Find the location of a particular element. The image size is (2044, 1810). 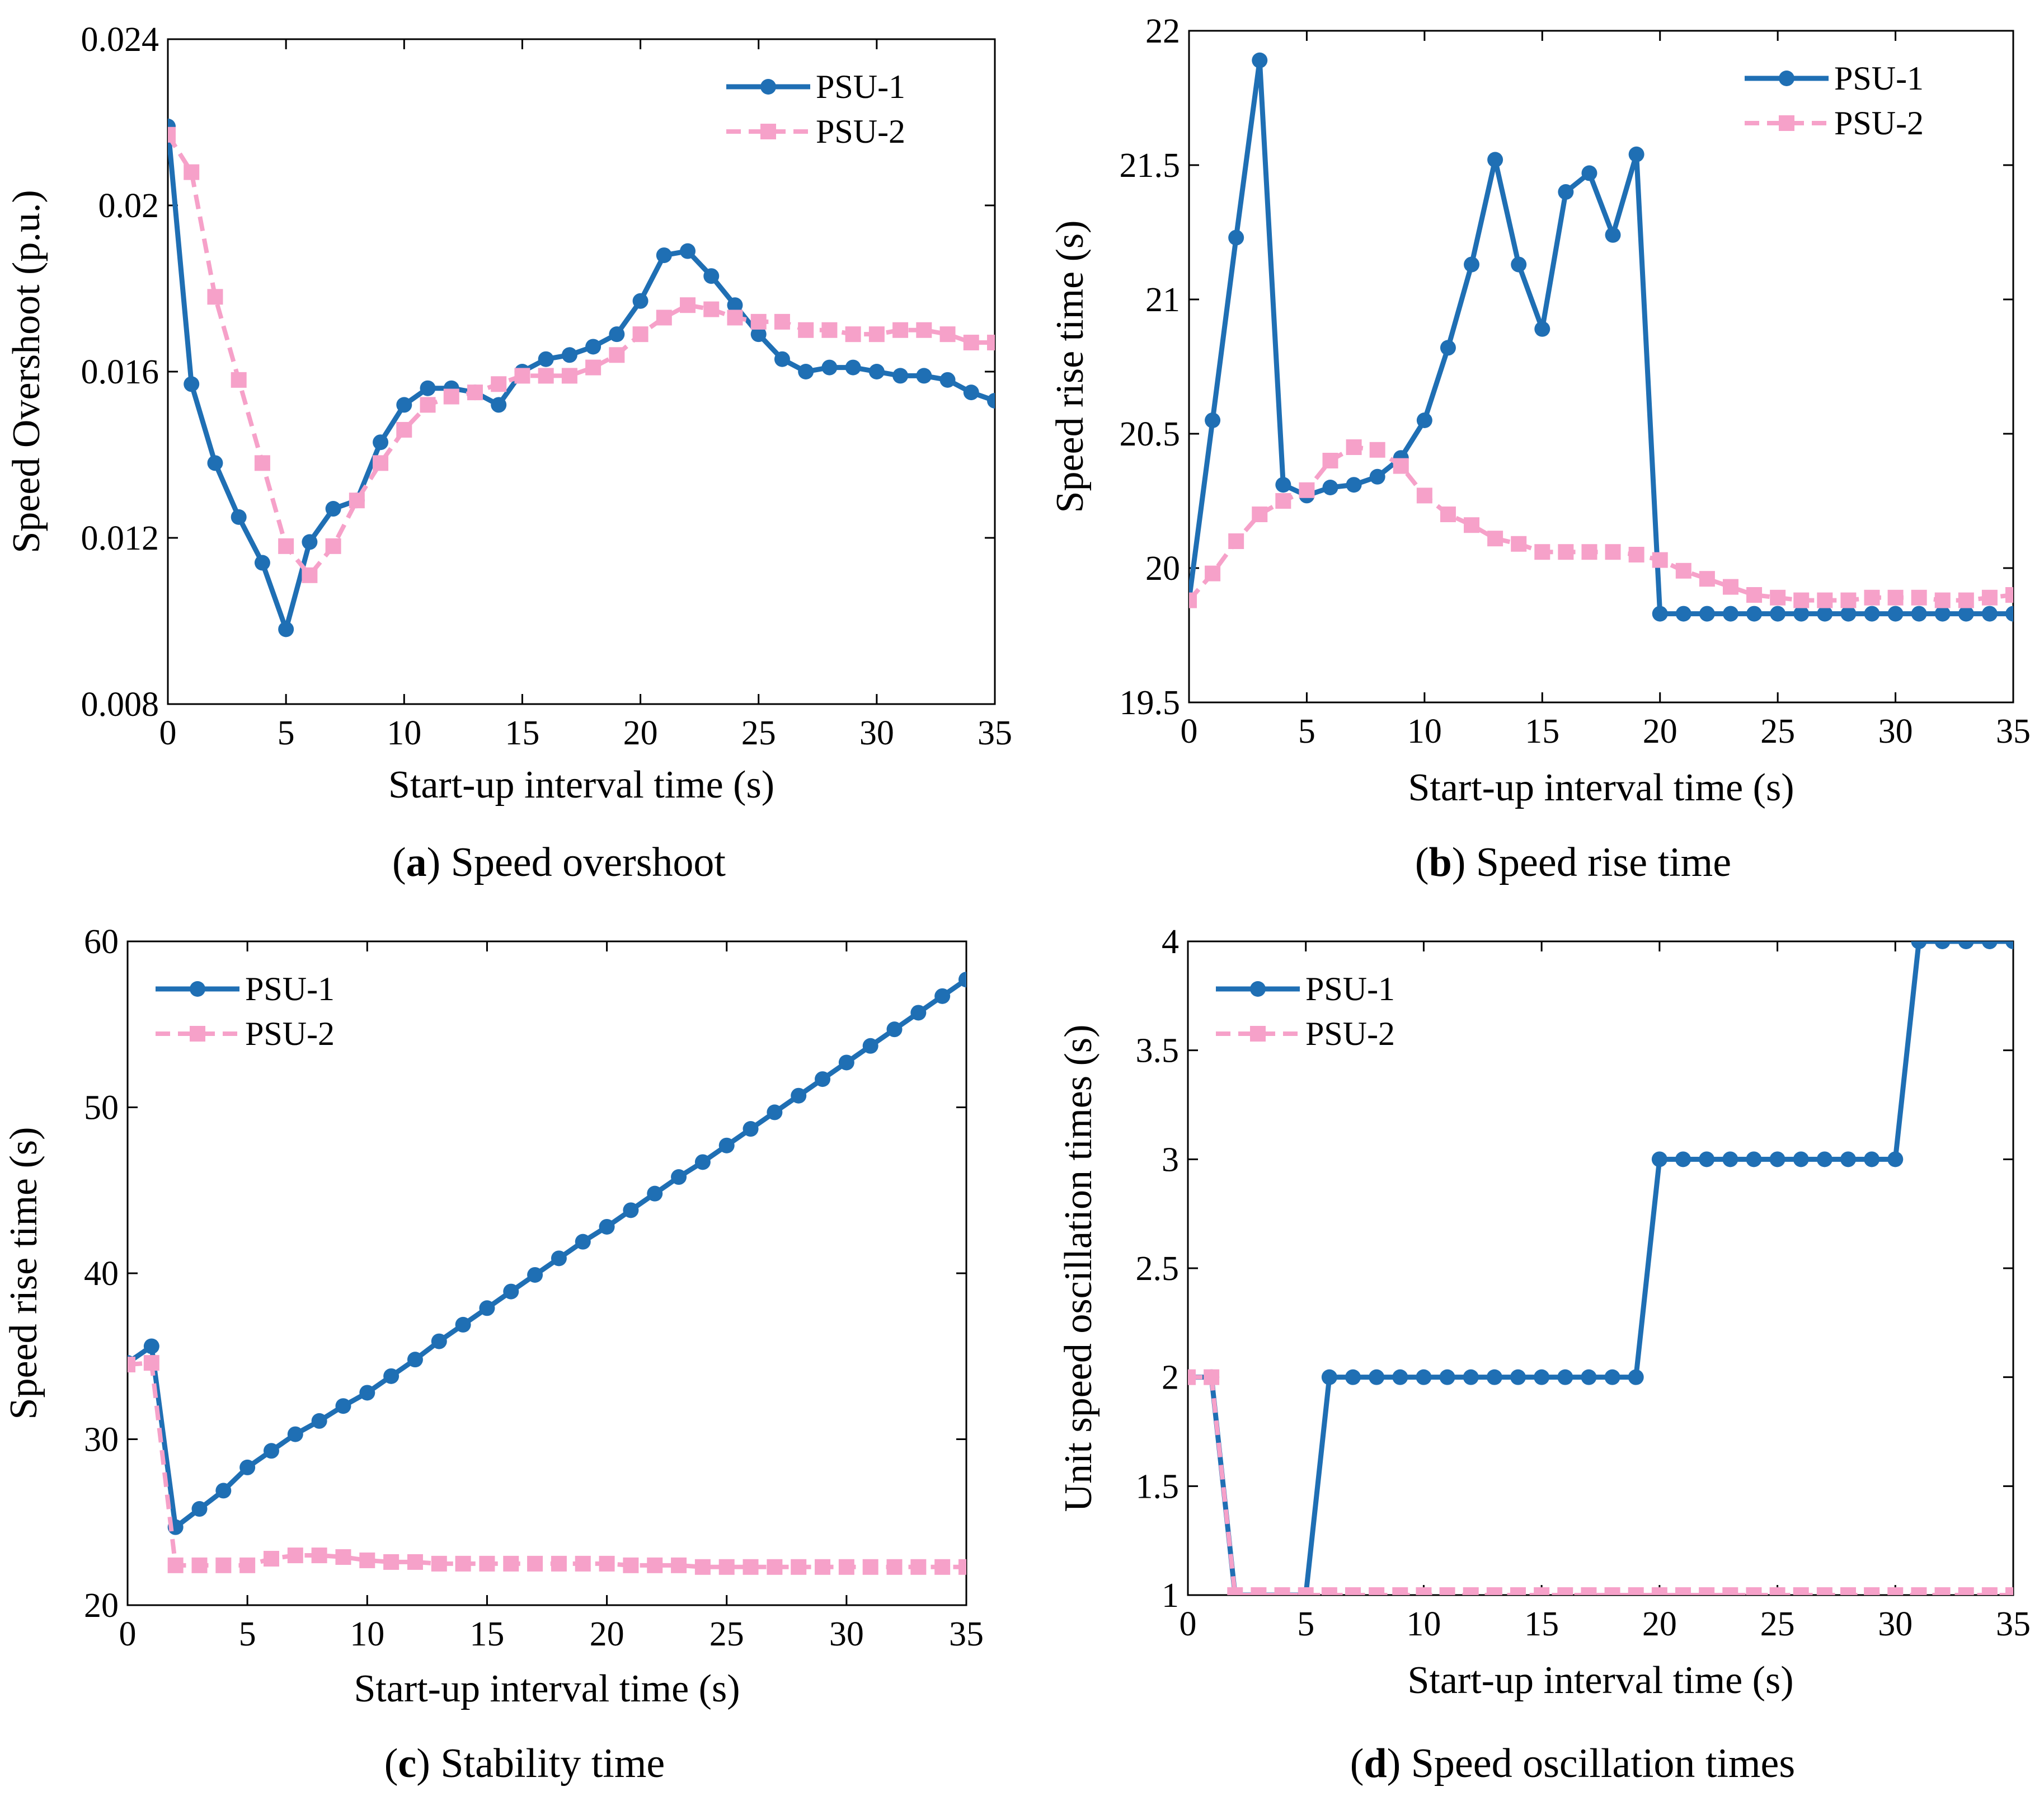

y-tick-label: 1.5 is located at coordinates (1158, 1486).